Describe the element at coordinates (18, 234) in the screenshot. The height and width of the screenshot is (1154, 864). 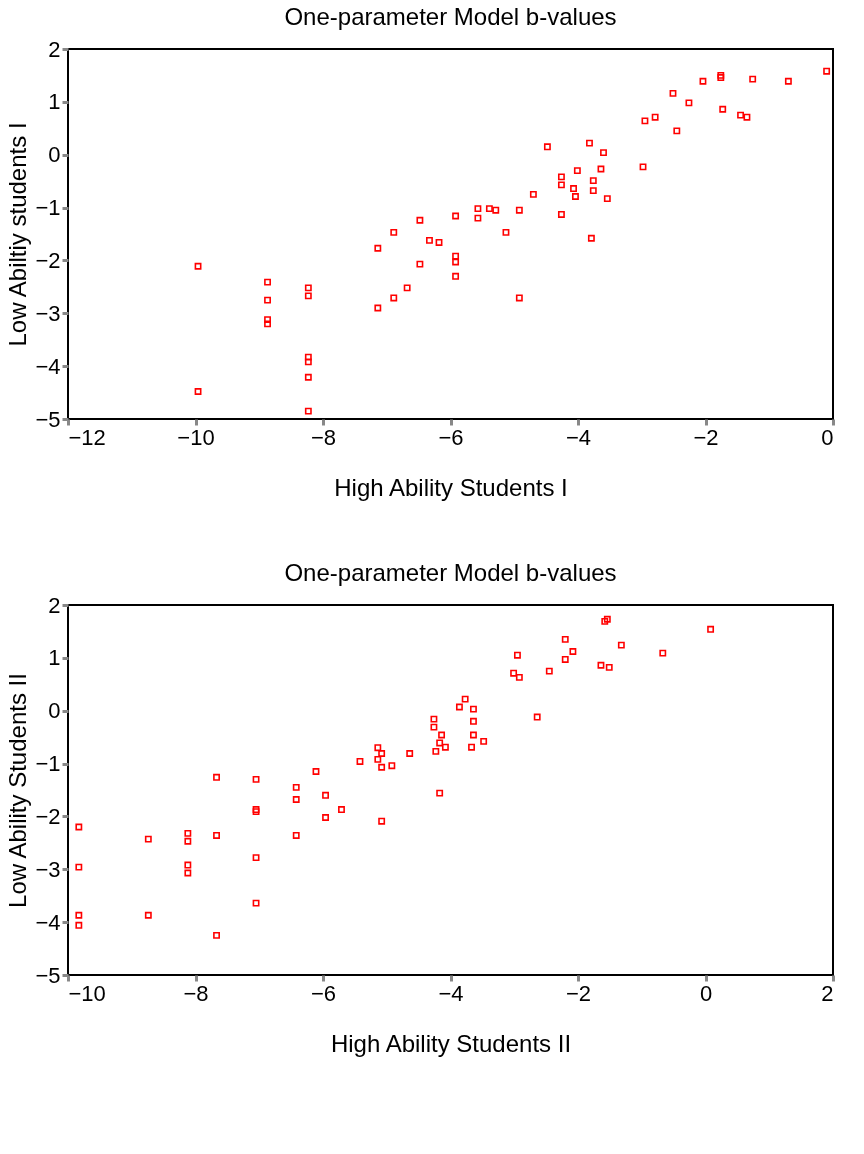
I see `y-axis-title: Low Abiltiy students I` at that location.